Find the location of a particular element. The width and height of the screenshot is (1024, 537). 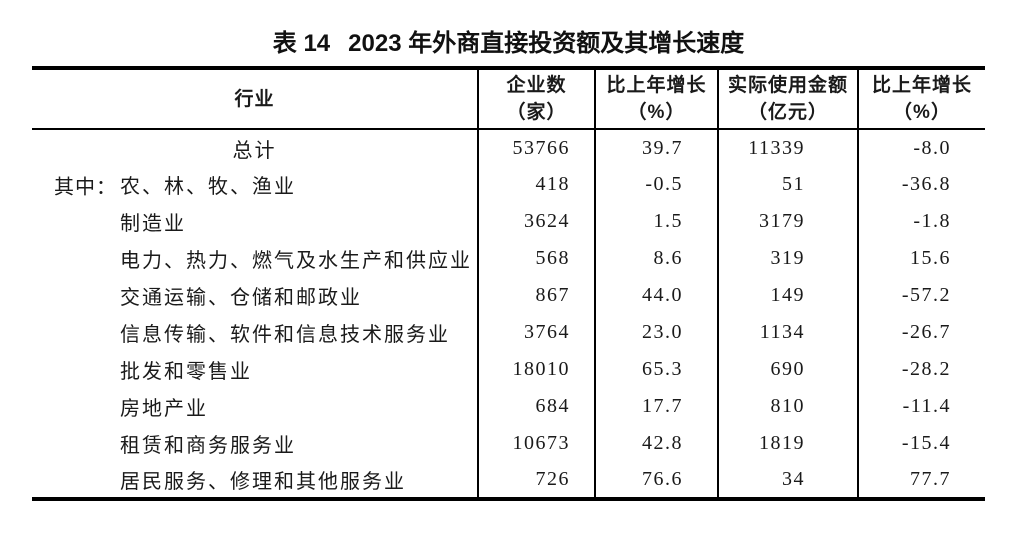

enterprises-value: 18010 is located at coordinates (536, 369).